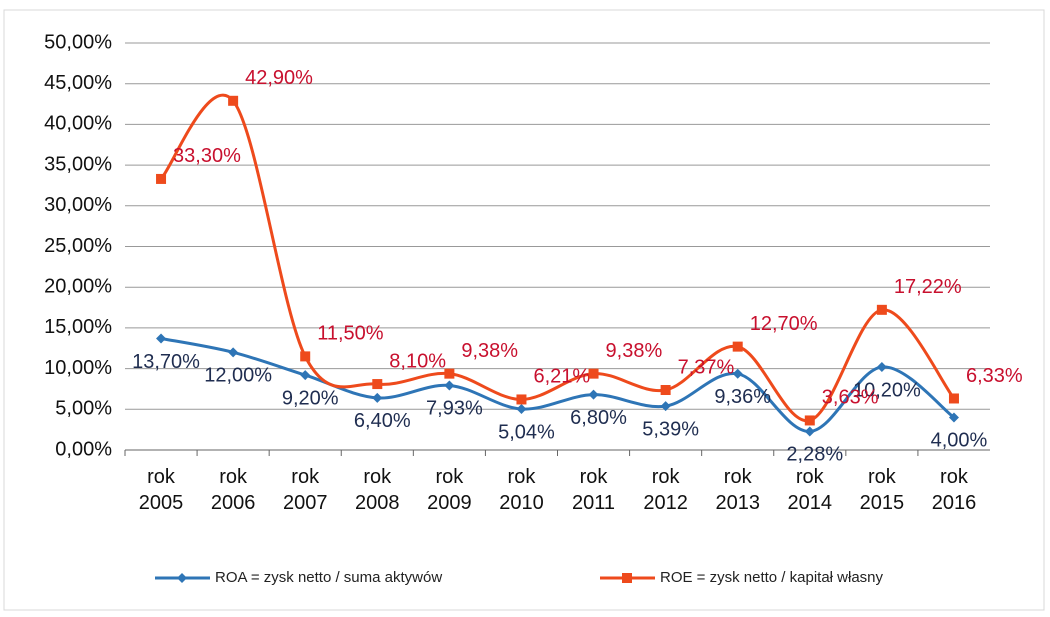 The width and height of the screenshot is (1050, 617). I want to click on x-tick-label: rok 2008, so click(377, 490).